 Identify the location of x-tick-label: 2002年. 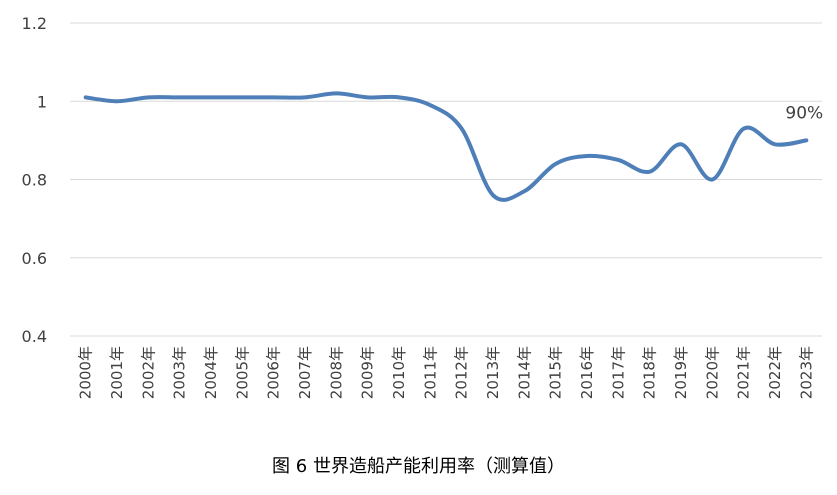
(148, 372).